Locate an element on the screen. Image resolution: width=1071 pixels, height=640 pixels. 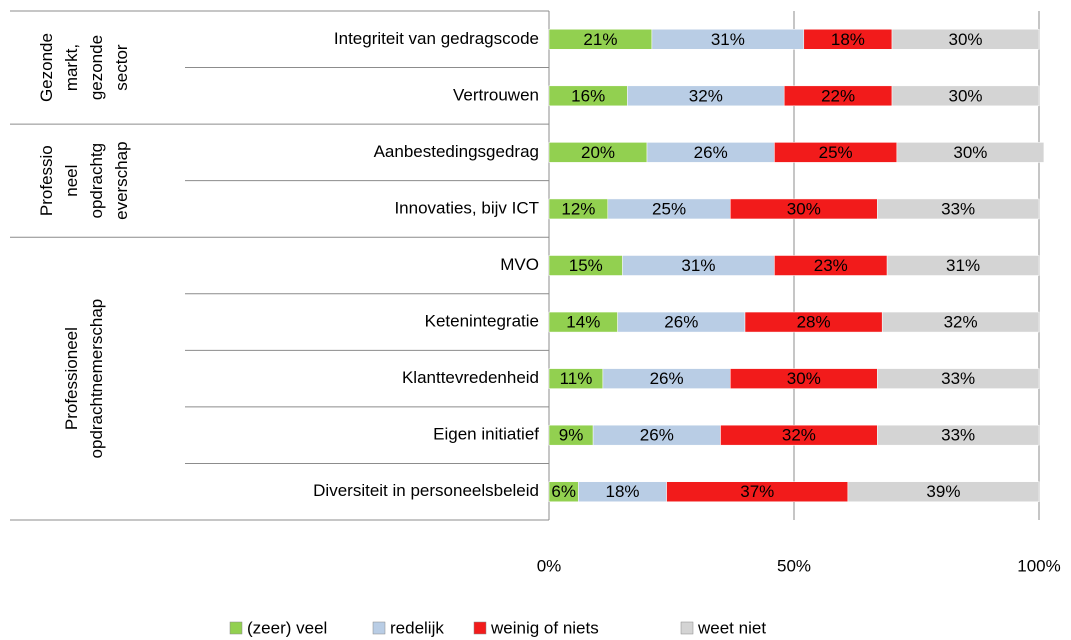
data-label: 9% is located at coordinates (571, 435).